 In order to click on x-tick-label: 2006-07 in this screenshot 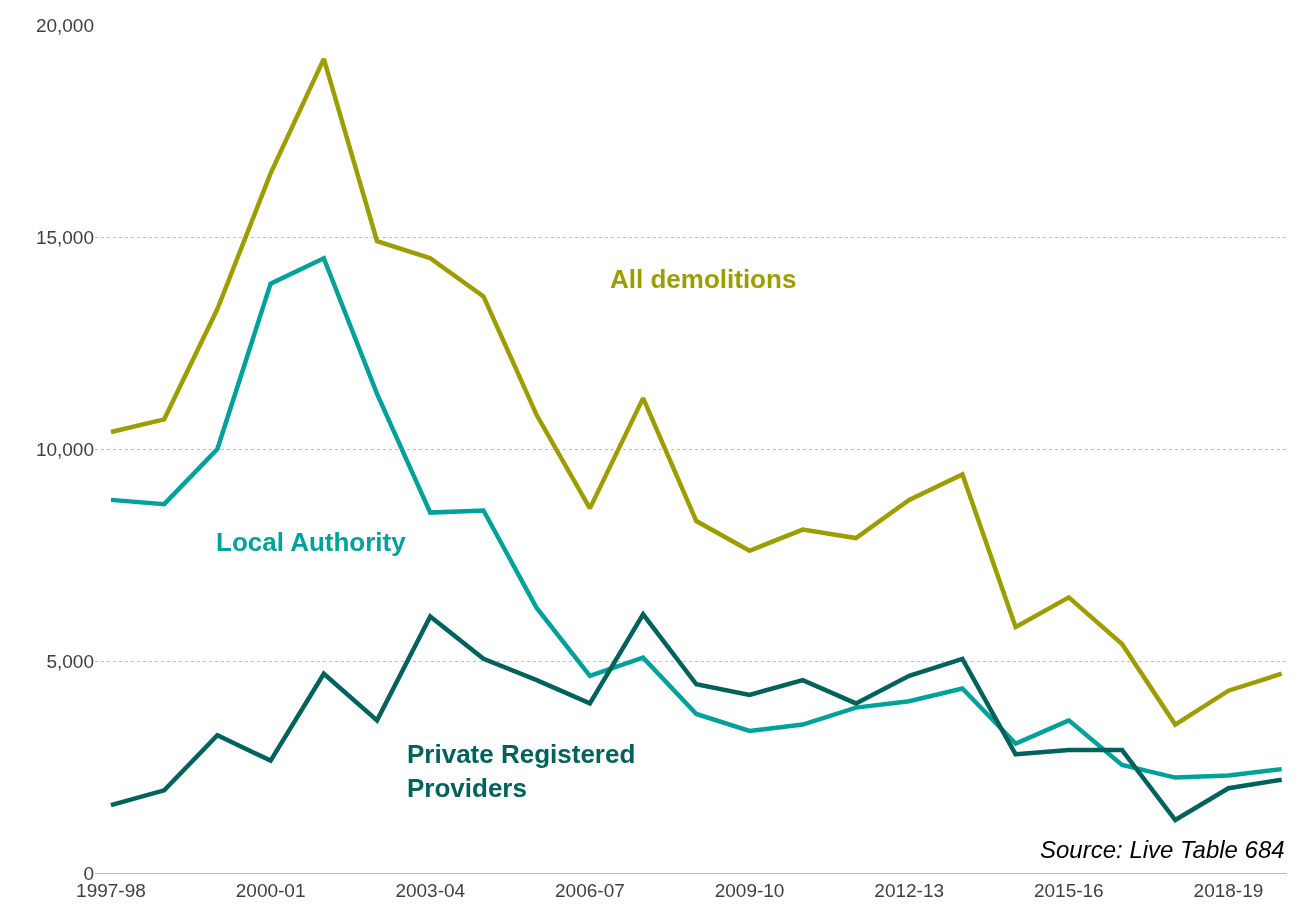, I will do `click(590, 890)`.